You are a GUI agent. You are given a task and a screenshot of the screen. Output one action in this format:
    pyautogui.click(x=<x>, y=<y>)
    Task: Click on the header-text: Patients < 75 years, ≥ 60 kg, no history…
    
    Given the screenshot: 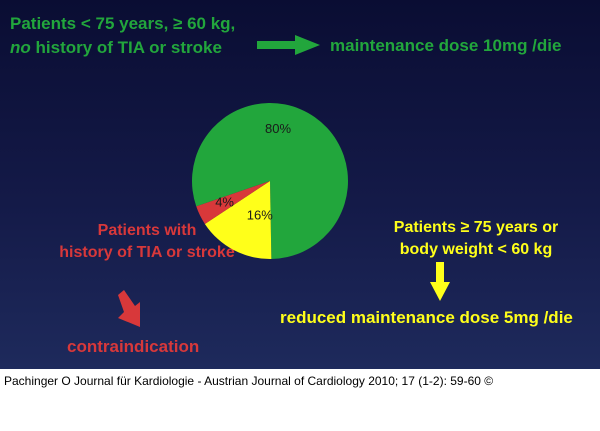 What is the action you would take?
    pyautogui.click(x=122, y=36)
    